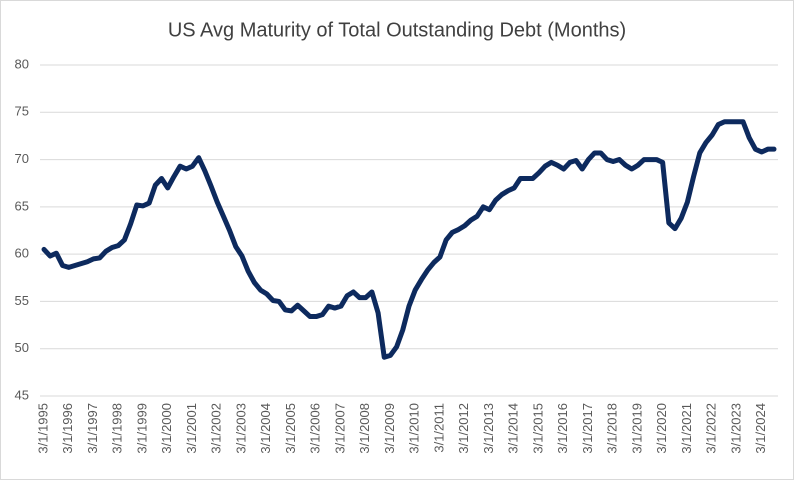  I want to click on x-tick-label: 3/1/1995, so click(42, 428).